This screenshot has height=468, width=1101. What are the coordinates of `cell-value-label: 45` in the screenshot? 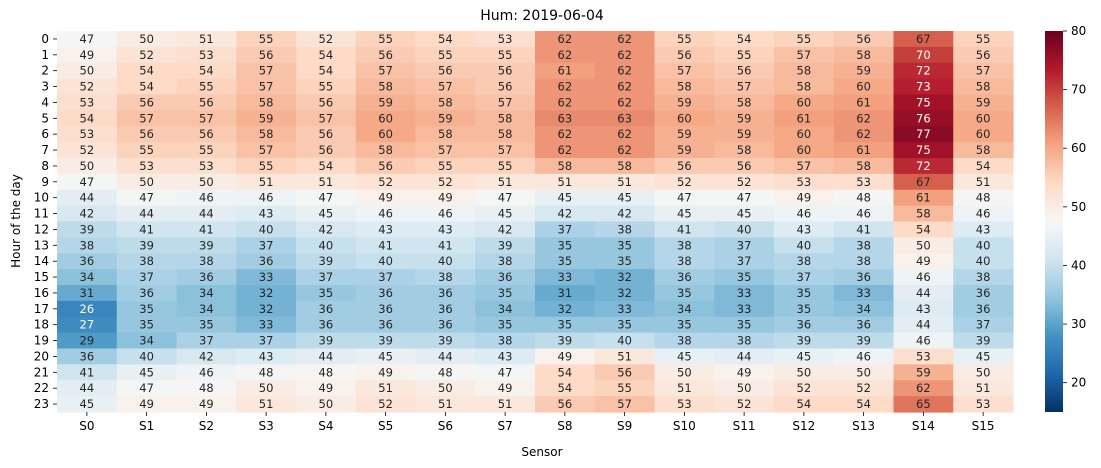 It's located at (983, 356).